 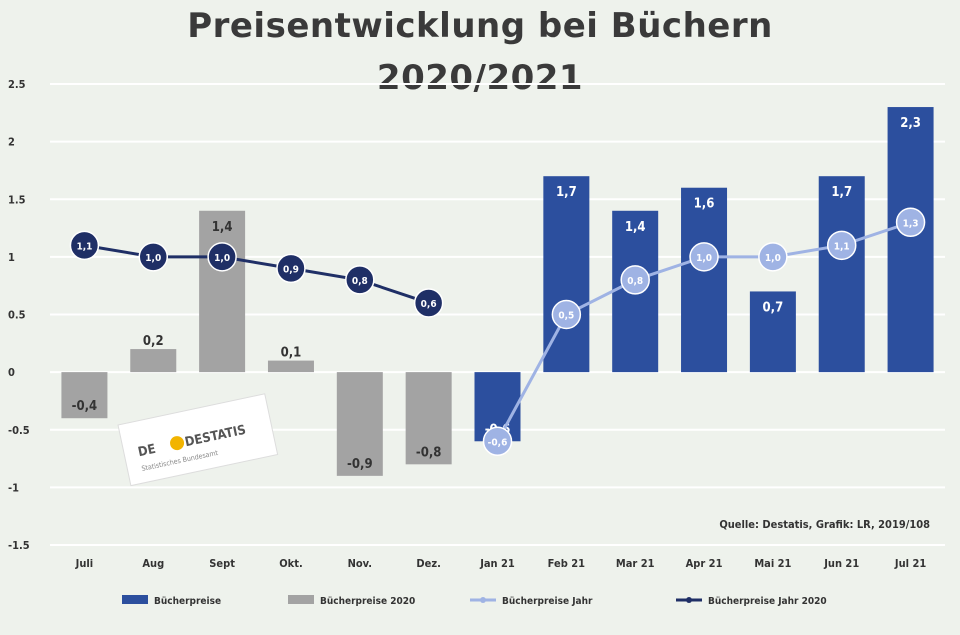 I want to click on x-tick-label: Mai 21, so click(x=772, y=563).